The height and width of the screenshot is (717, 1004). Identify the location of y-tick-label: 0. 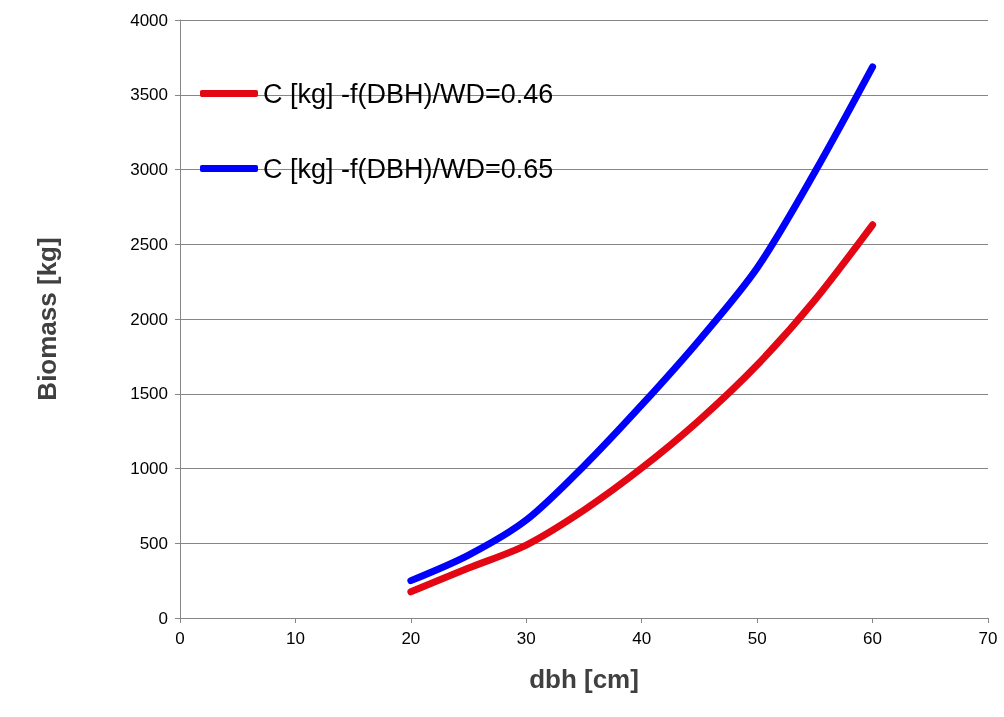
(163, 618).